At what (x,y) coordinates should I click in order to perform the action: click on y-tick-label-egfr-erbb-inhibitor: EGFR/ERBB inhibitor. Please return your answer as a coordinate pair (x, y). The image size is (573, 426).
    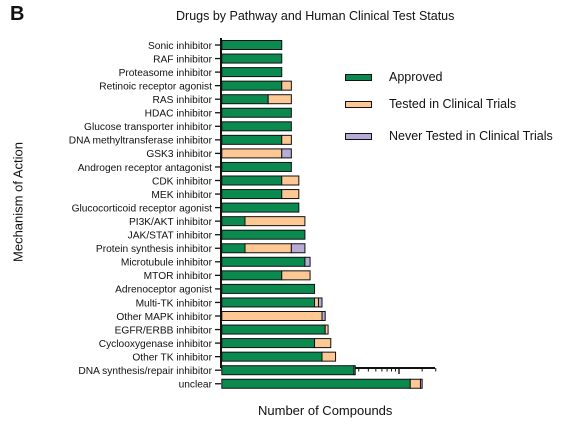
    Looking at the image, I should click on (164, 330).